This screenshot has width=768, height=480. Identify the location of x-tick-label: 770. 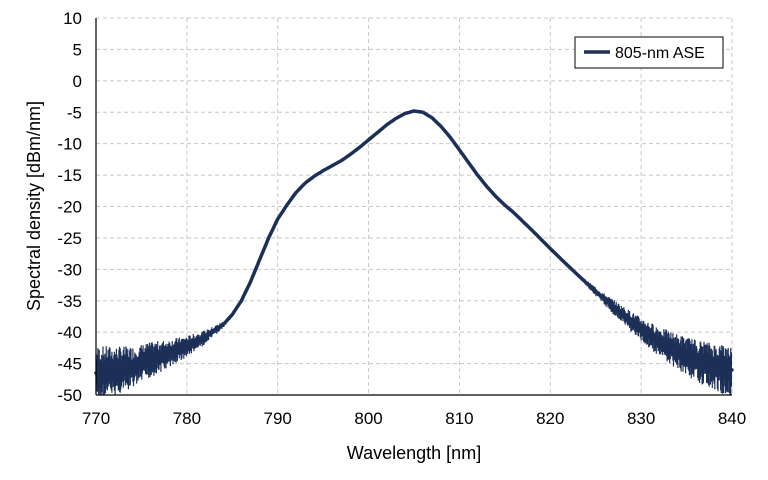
(96, 418).